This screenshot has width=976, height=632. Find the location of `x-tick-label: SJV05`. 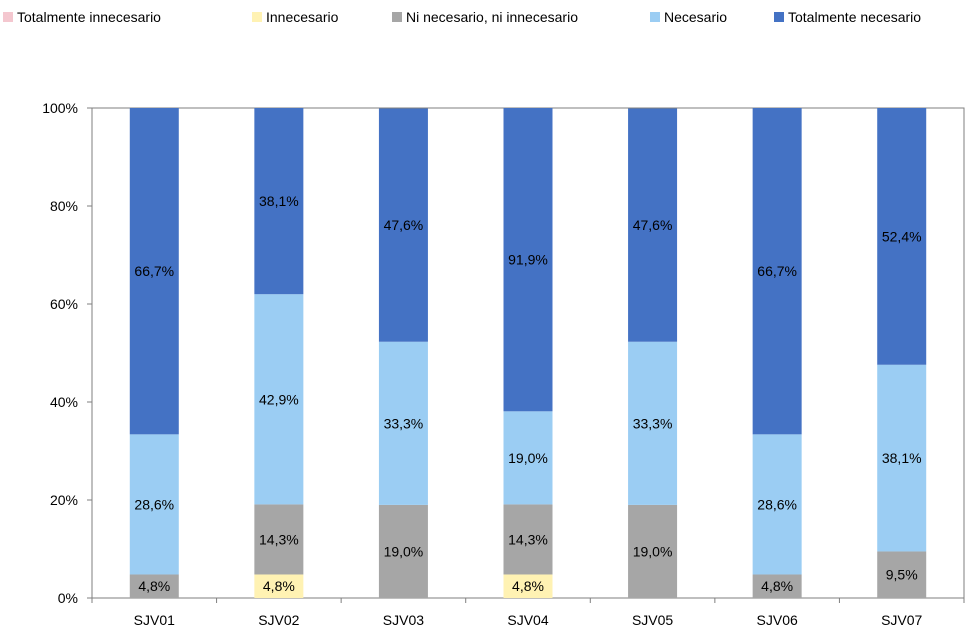

x-tick-label: SJV05 is located at coordinates (652, 620).